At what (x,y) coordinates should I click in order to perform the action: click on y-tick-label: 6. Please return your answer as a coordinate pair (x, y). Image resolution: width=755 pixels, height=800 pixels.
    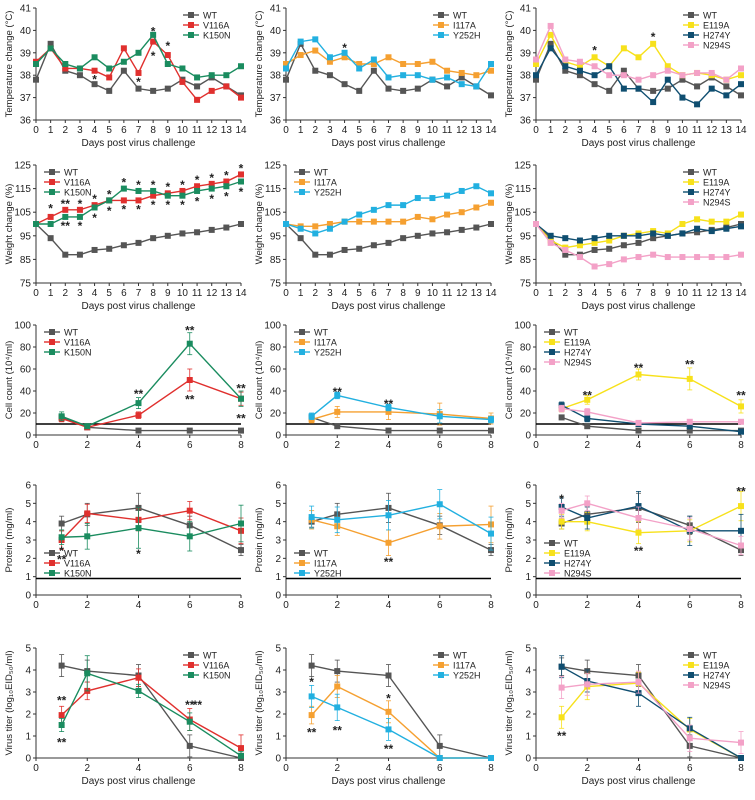
    Looking at the image, I should click on (28, 486).